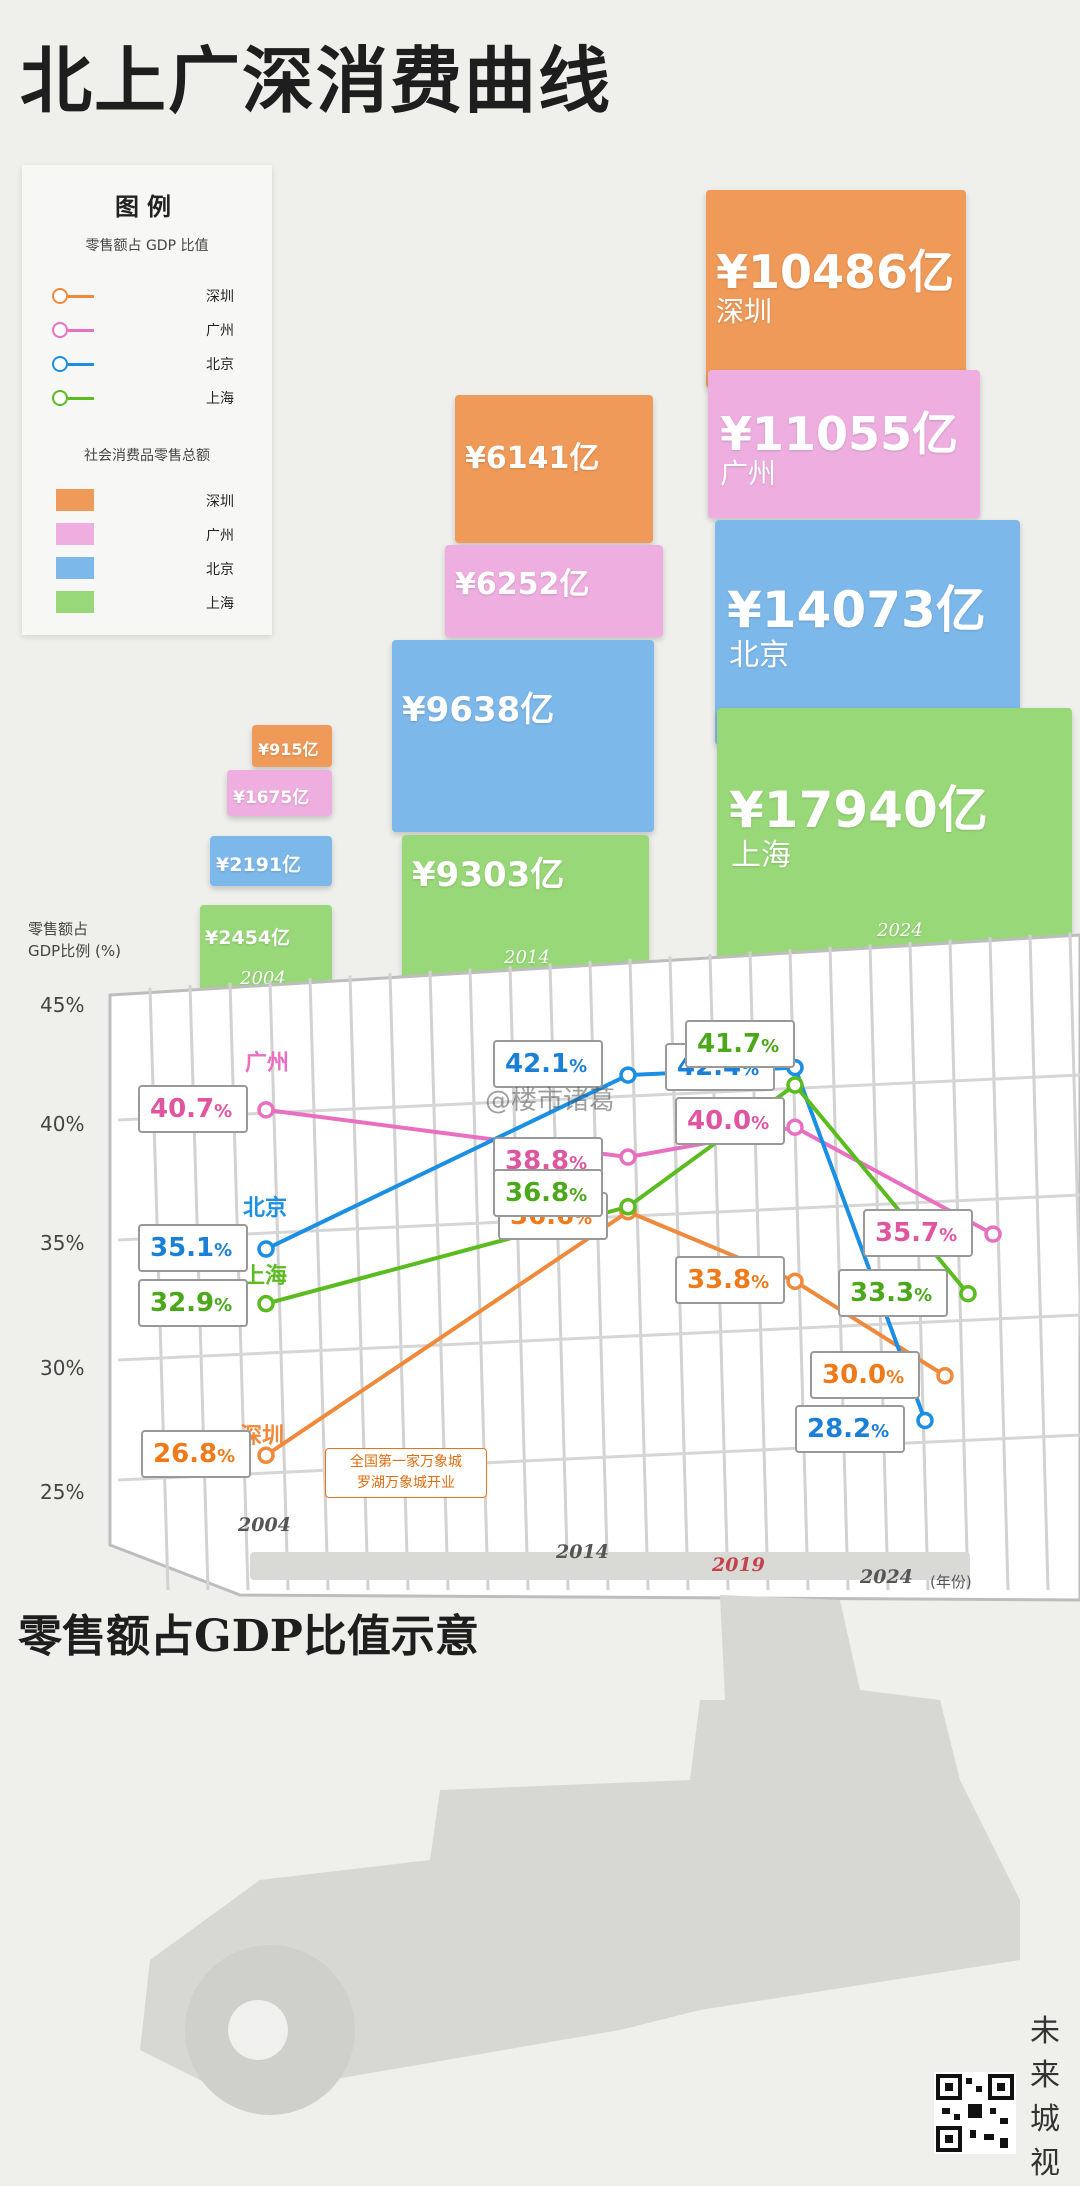 Image resolution: width=1080 pixels, height=2186 pixels. What do you see at coordinates (62, 1124) in the screenshot?
I see `y-tick: 40%` at bounding box center [62, 1124].